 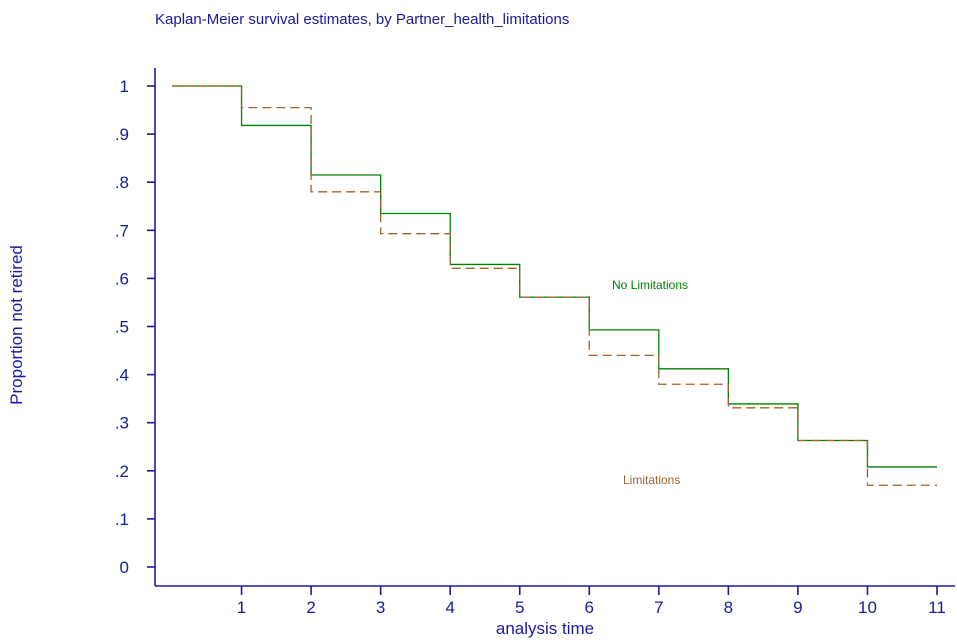 What do you see at coordinates (16, 325) in the screenshot?
I see `y-axis-label: Proportion not retired` at bounding box center [16, 325].